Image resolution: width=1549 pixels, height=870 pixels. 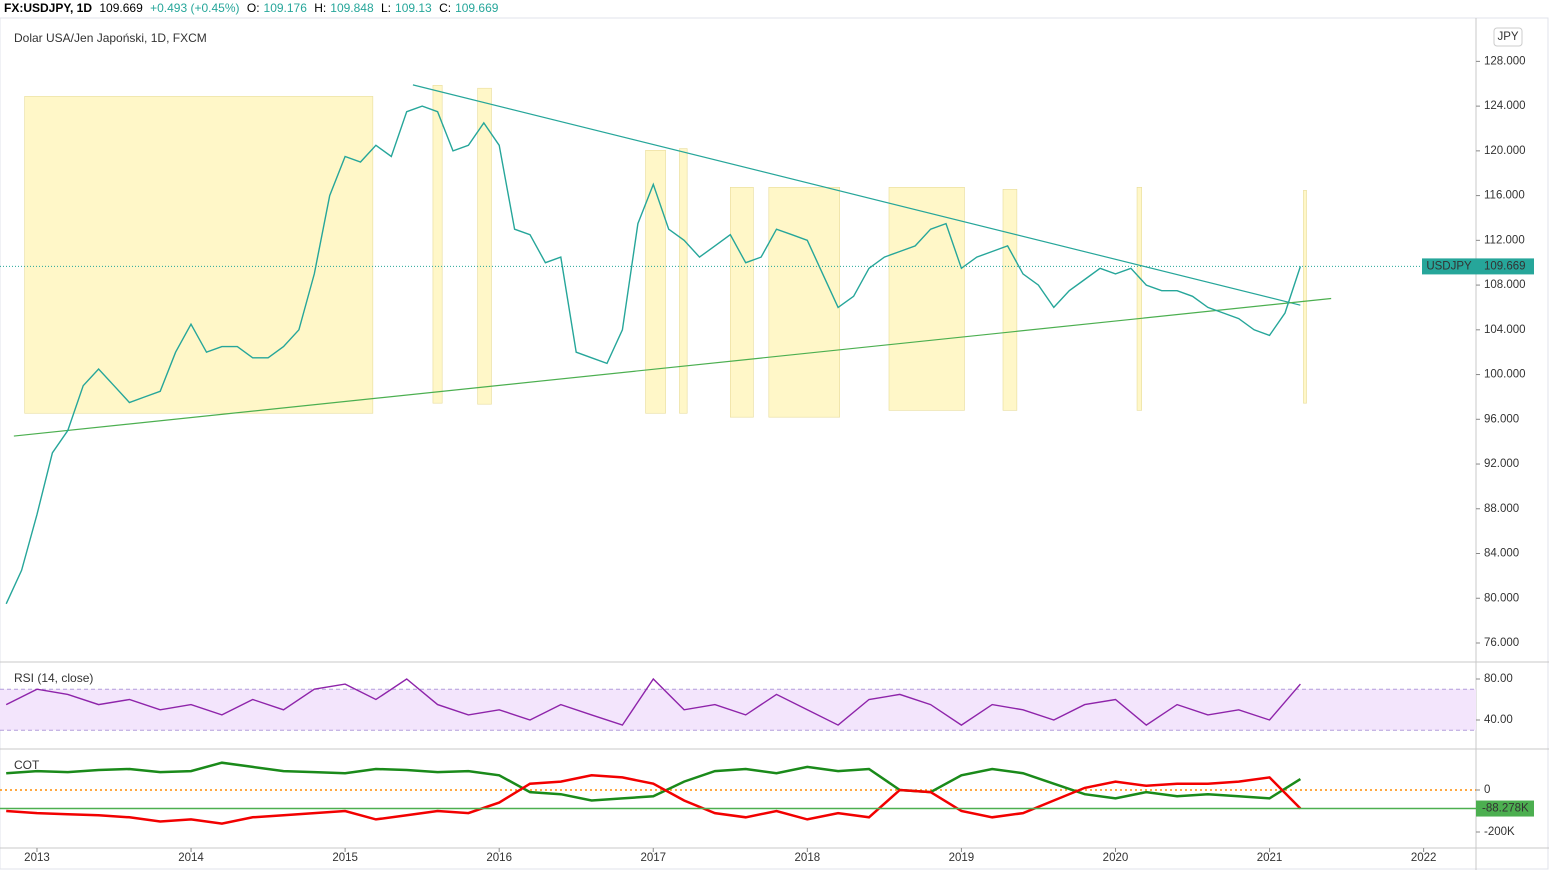 What do you see at coordinates (962, 858) in the screenshot?
I see `x-tick-label: 2019` at bounding box center [962, 858].